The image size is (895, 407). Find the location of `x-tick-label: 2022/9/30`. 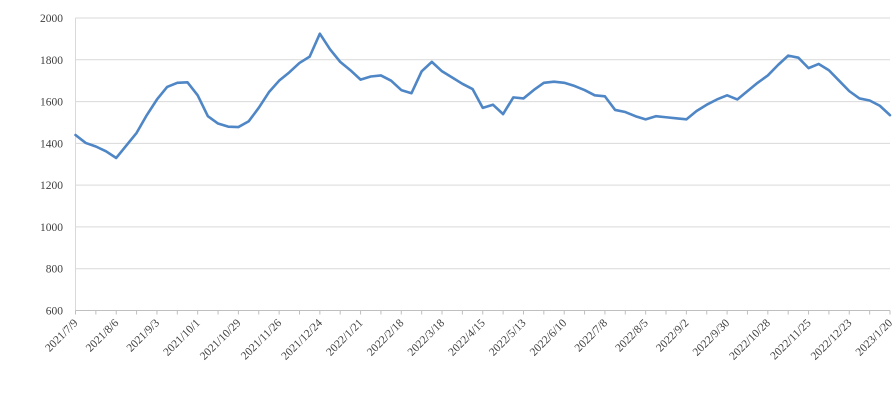

x-tick-label: 2022/9/30 is located at coordinates (712, 338).